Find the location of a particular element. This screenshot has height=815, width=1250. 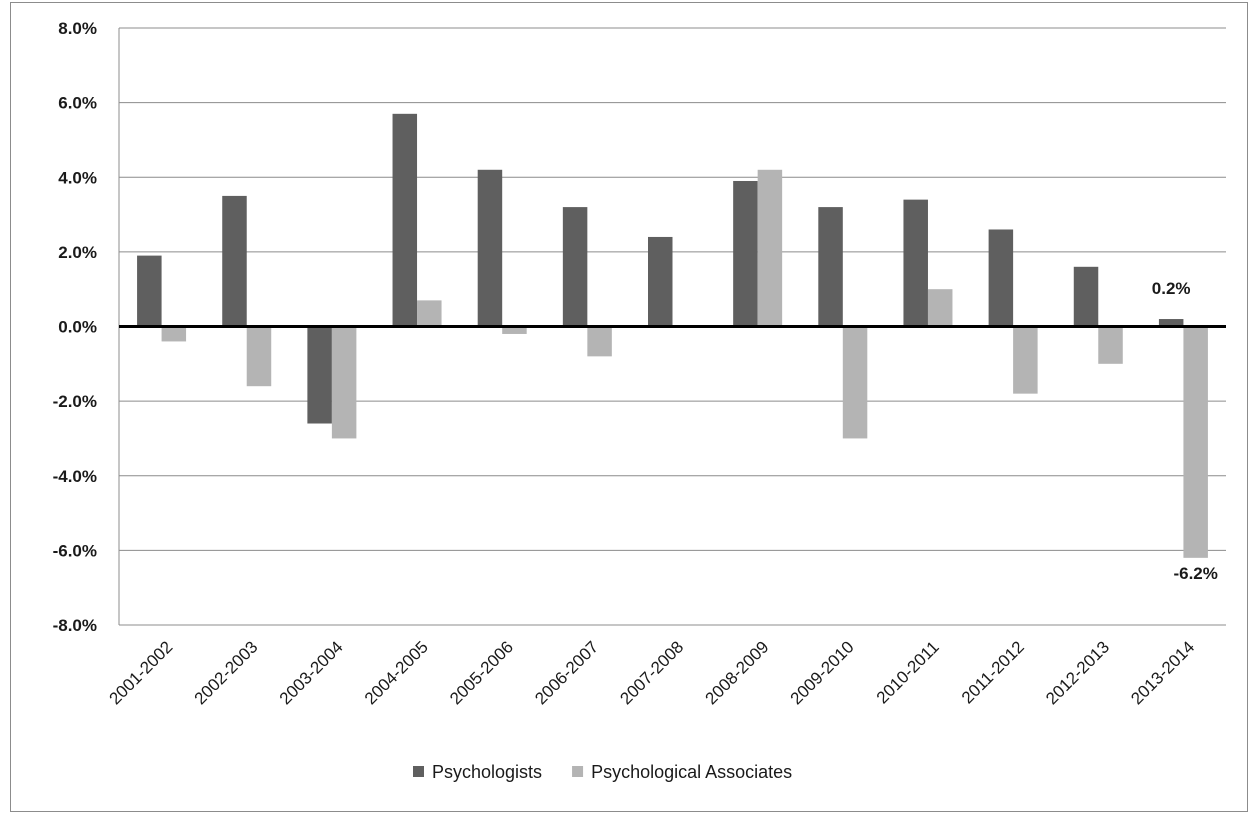

bar-psychologists-2005-2006 is located at coordinates (490, 248).